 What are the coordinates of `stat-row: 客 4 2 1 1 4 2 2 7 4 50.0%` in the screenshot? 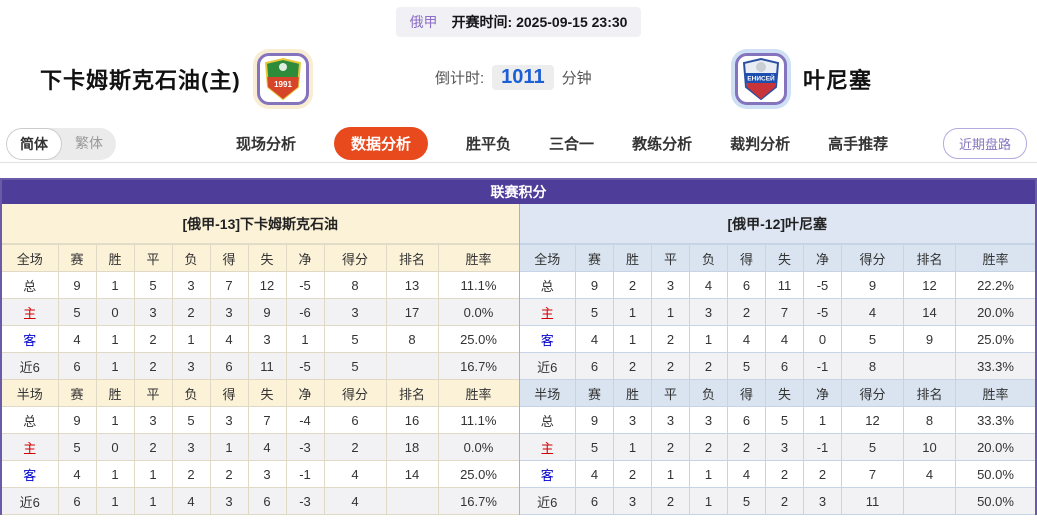 It's located at (777, 474).